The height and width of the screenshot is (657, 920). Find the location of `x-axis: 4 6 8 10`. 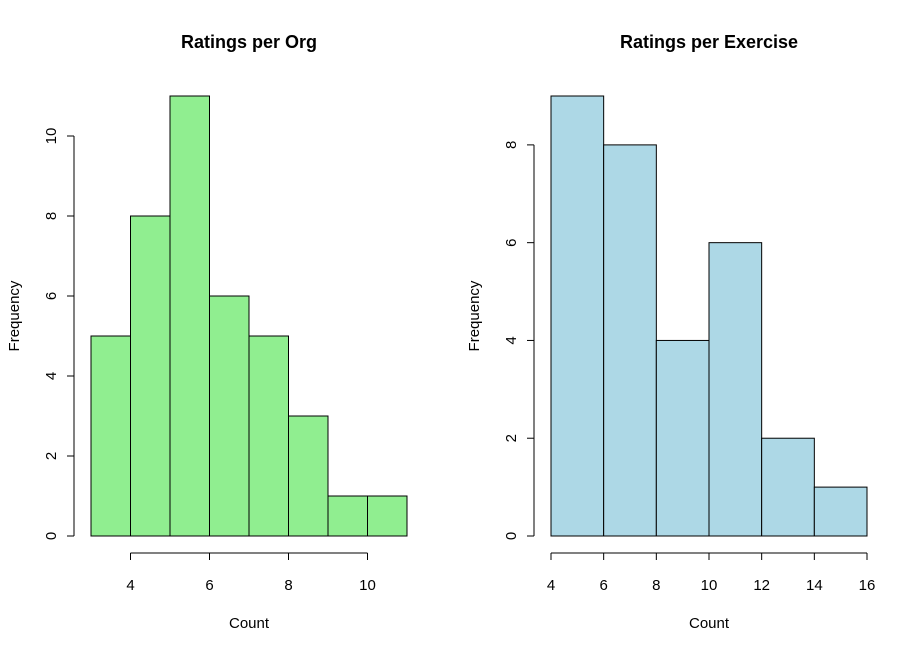

x-axis: 4 6 8 10 is located at coordinates (251, 573).